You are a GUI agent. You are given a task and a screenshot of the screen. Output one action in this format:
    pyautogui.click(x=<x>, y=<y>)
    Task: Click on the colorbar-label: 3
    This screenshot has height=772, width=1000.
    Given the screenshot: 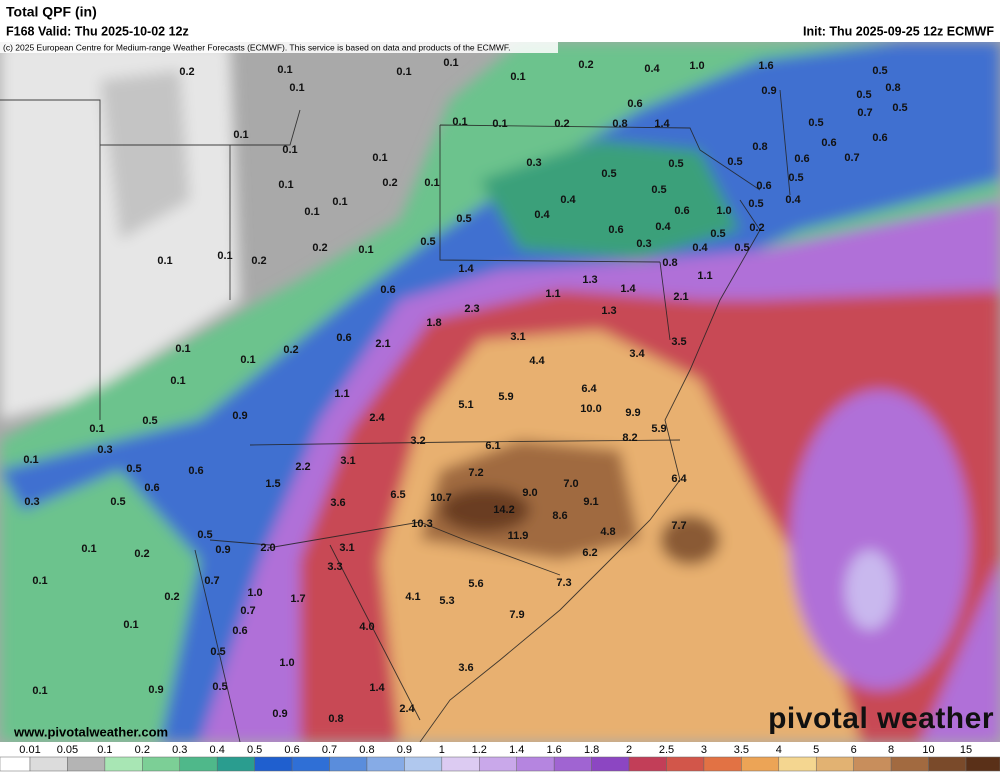 What is the action you would take?
    pyautogui.click(x=704, y=750)
    